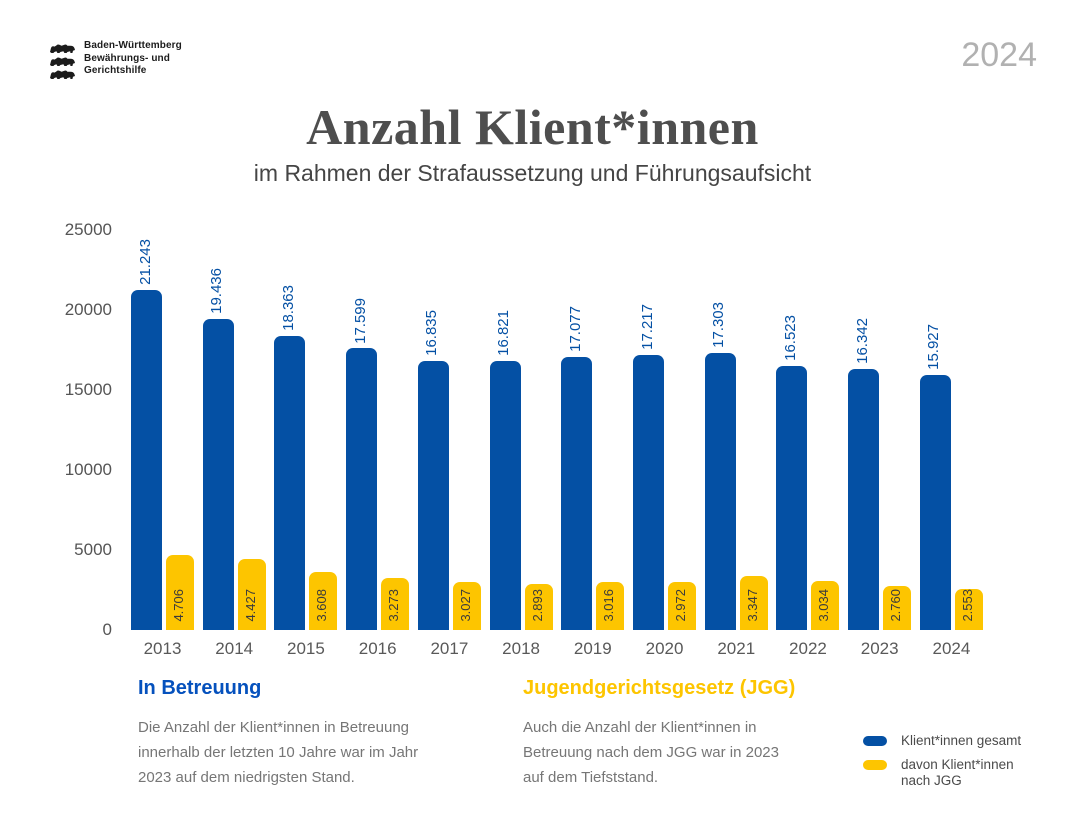 This screenshot has width=1065, height=833. I want to click on logo-line-1: Baden-Württemberg, so click(133, 45).